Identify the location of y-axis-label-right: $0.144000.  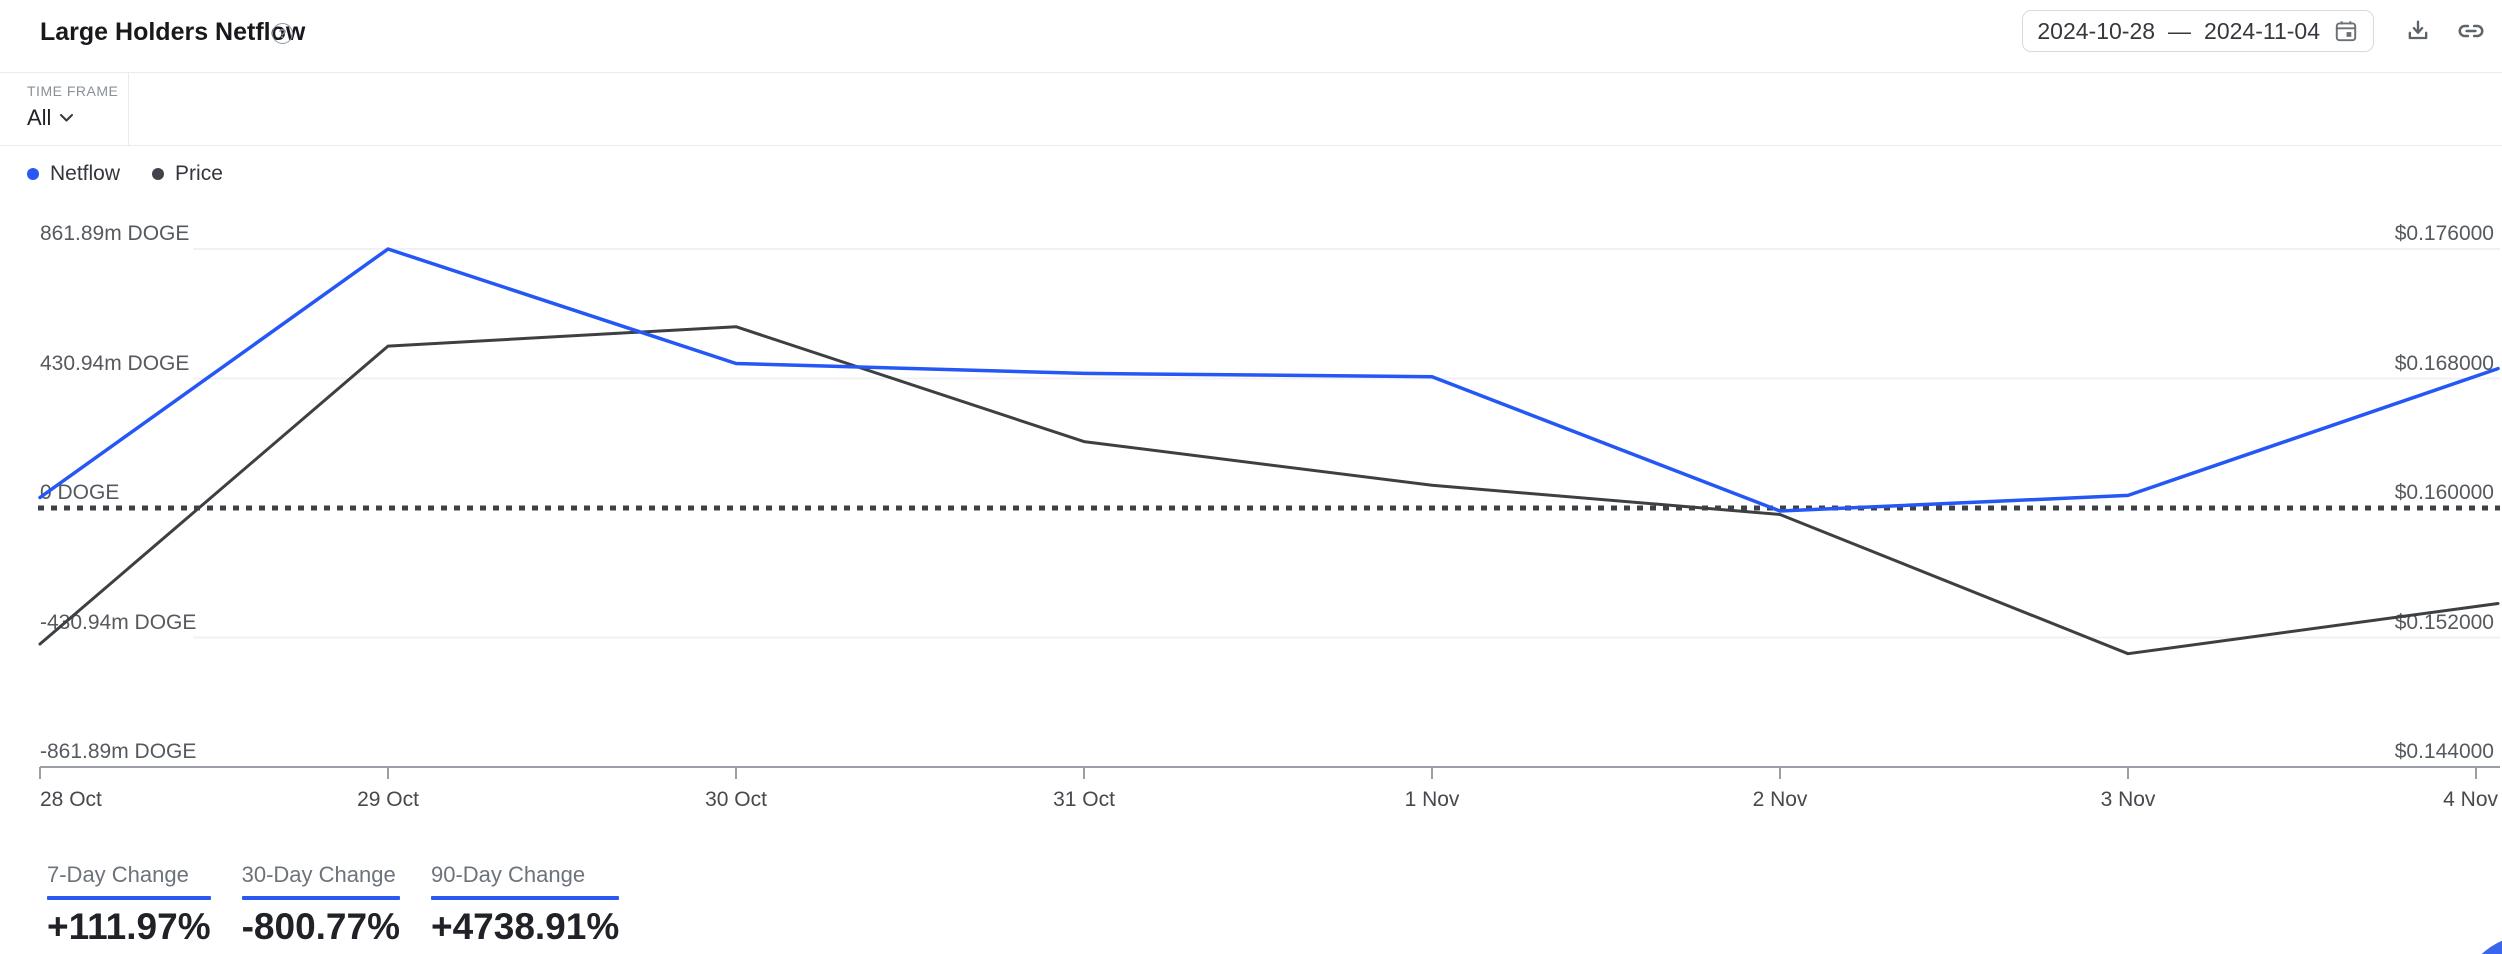
(2444, 751).